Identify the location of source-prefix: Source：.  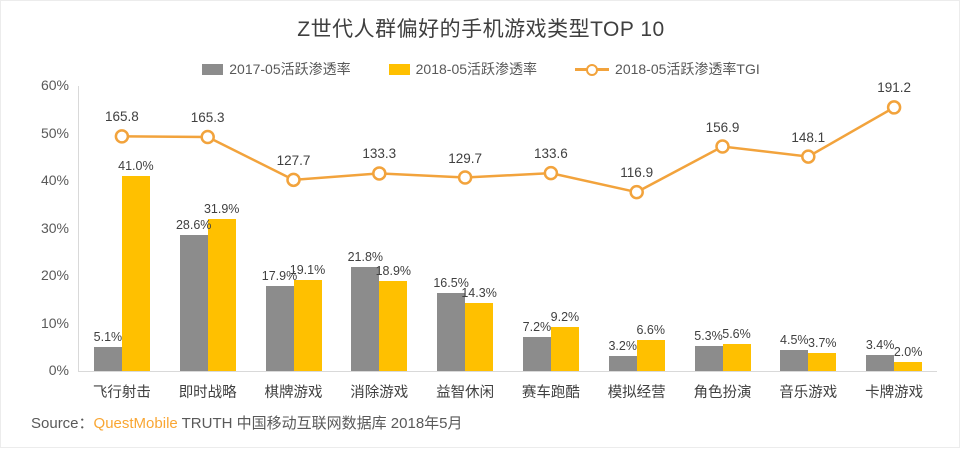
(62, 423).